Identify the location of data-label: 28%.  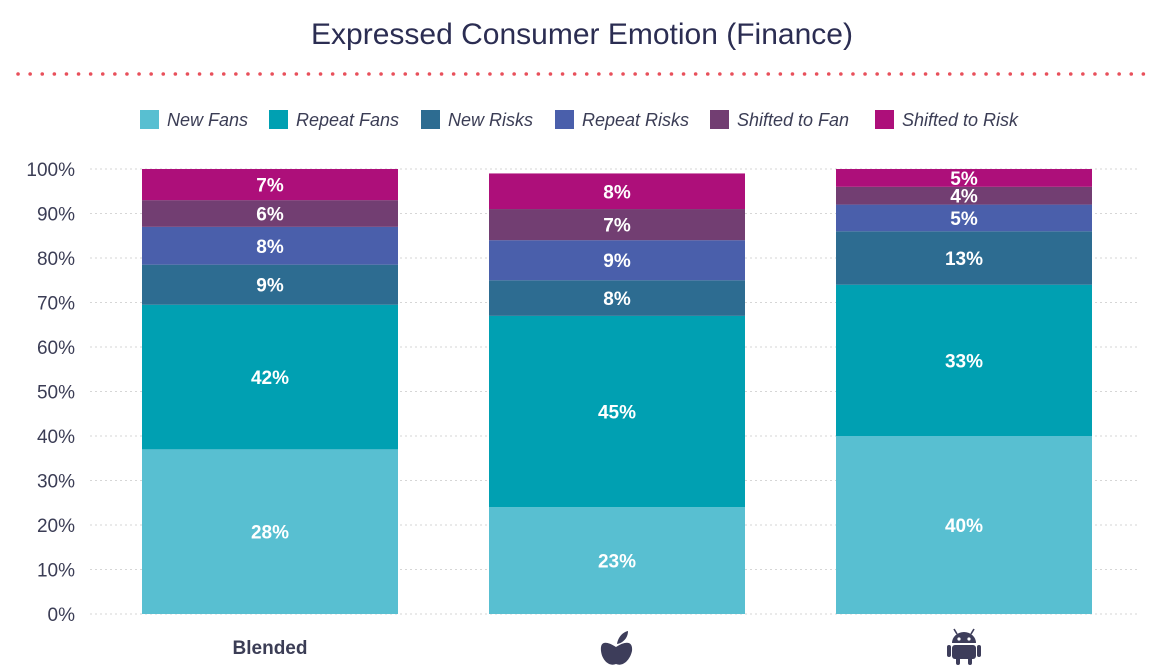
(270, 533).